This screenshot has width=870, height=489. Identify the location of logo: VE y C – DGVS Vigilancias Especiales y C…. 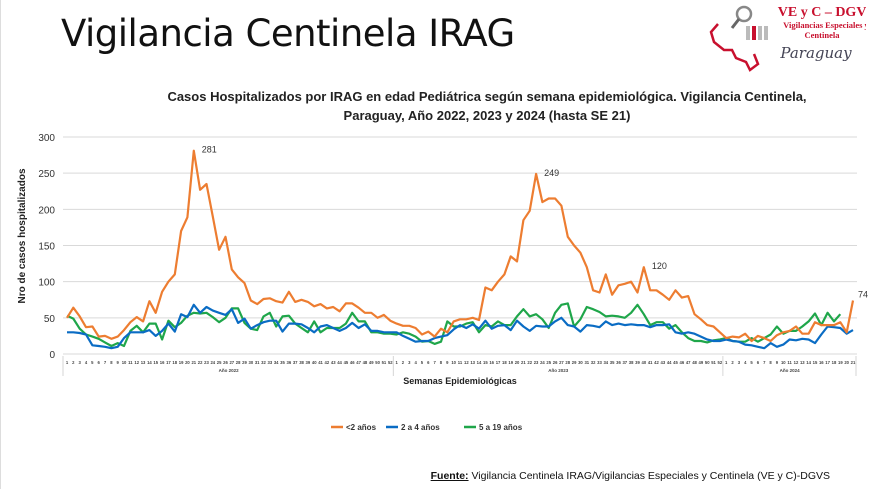
(788, 38).